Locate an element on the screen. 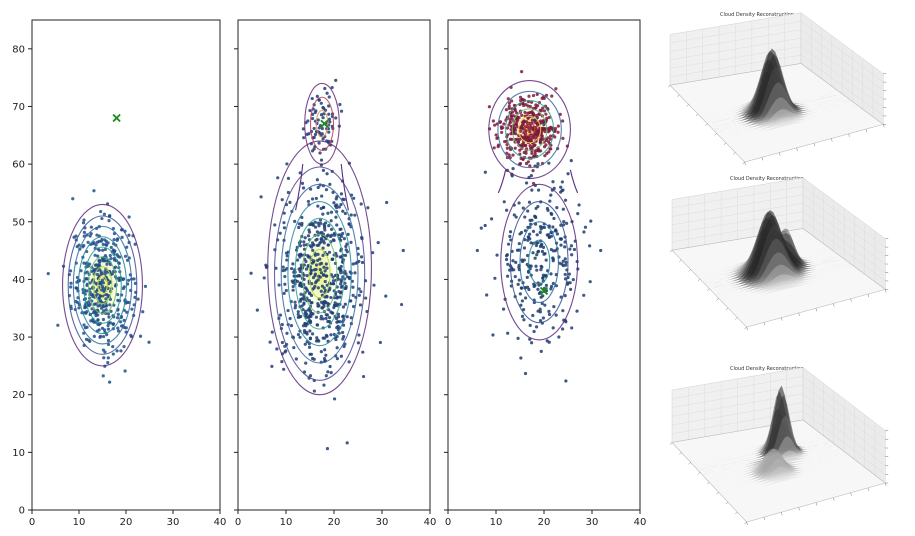 This screenshot has height=536, width=915. marker-x-stroke is located at coordinates (324, 123).